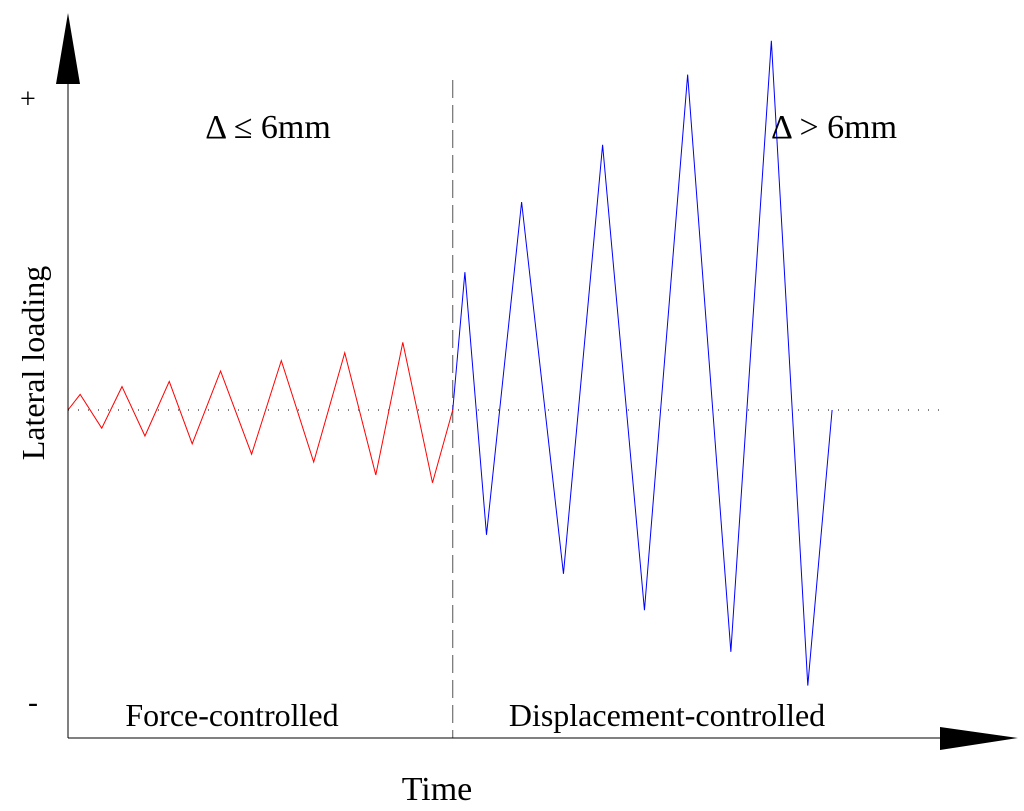  I want to click on y-positive-label: +, so click(28, 99).